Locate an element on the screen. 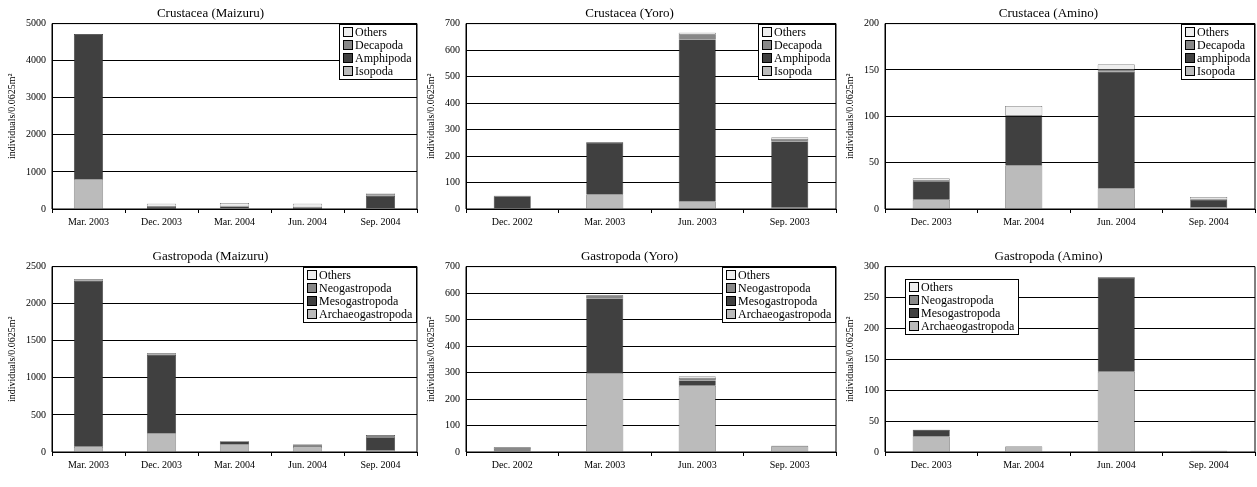 The height and width of the screenshot is (487, 1257). y-tick-label: 1500 is located at coordinates (36, 340).